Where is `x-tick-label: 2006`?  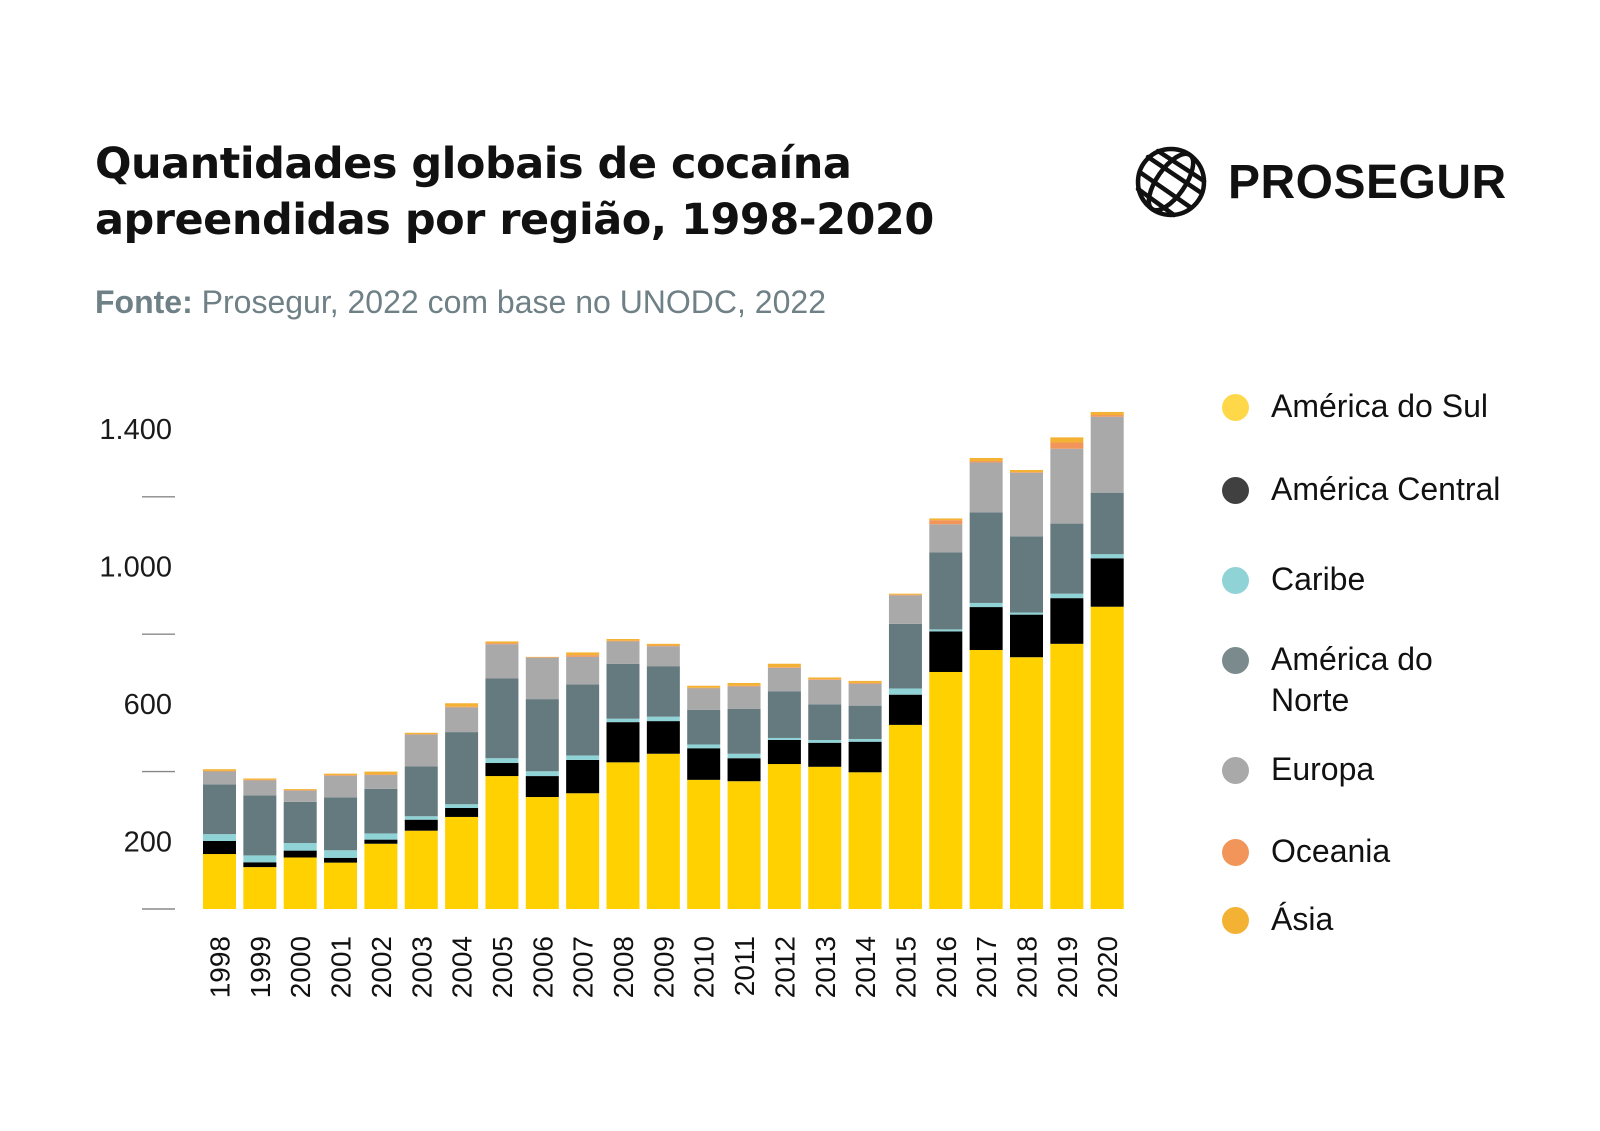 x-tick-label: 2006 is located at coordinates (542, 967).